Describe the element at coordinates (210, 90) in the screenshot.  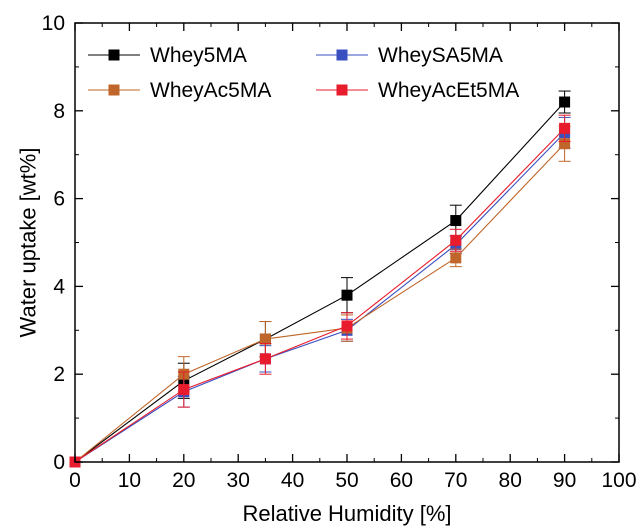
I see `legend-label: WheyAc5MA` at that location.